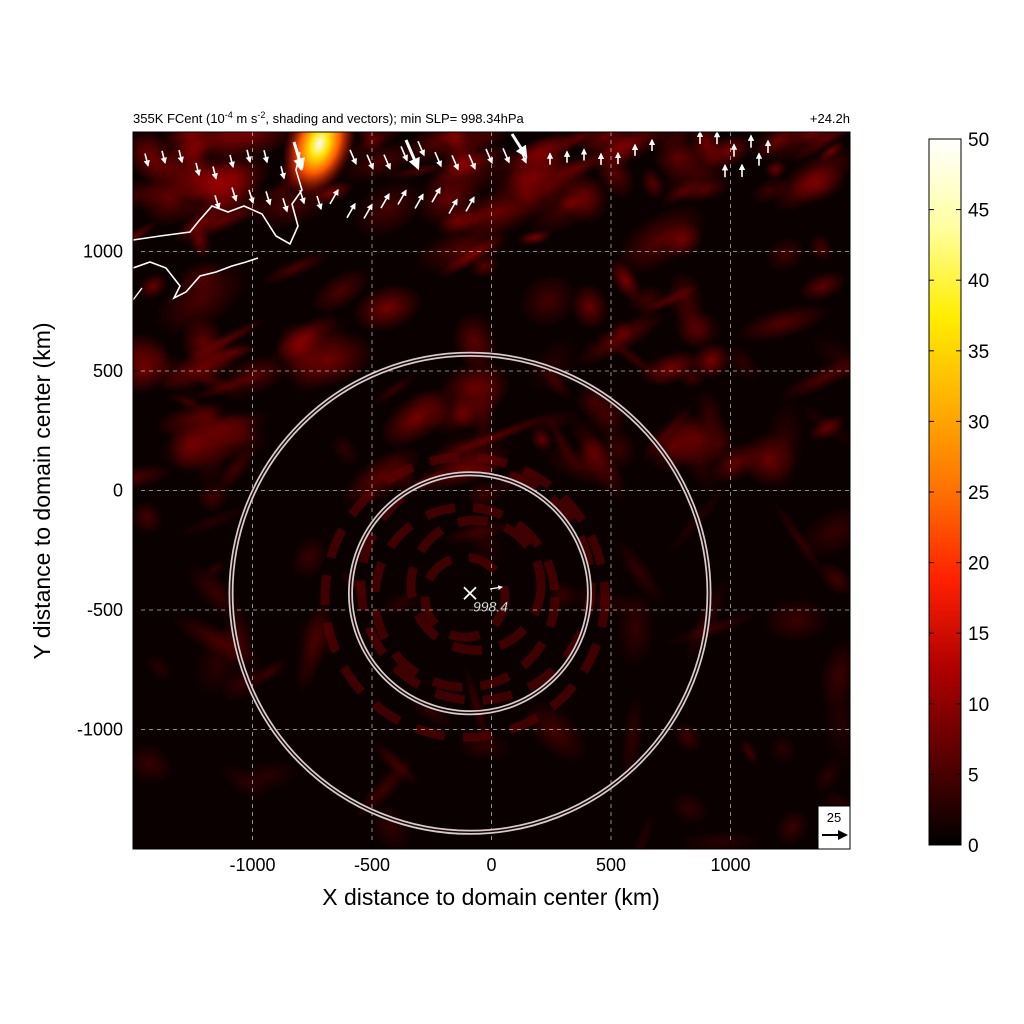  What do you see at coordinates (978, 352) in the screenshot?
I see `colorbar-tick-label: 35` at bounding box center [978, 352].